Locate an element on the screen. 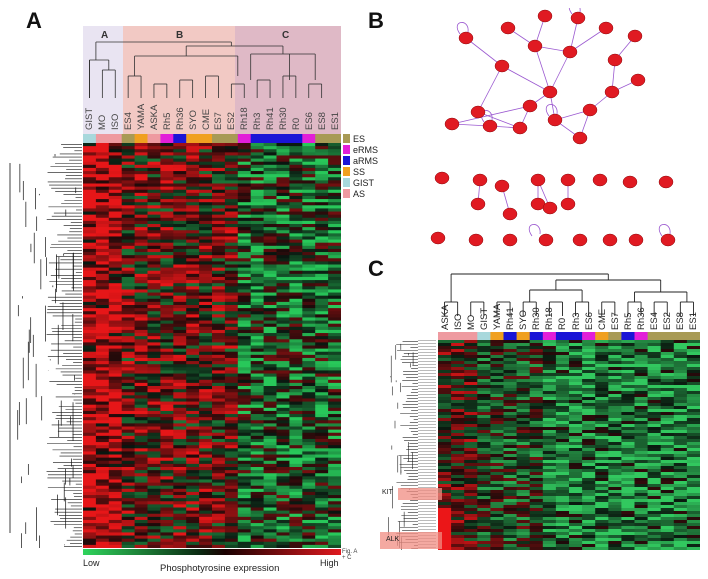  figure-note: Fig. A + C is located at coordinates (350, 555).